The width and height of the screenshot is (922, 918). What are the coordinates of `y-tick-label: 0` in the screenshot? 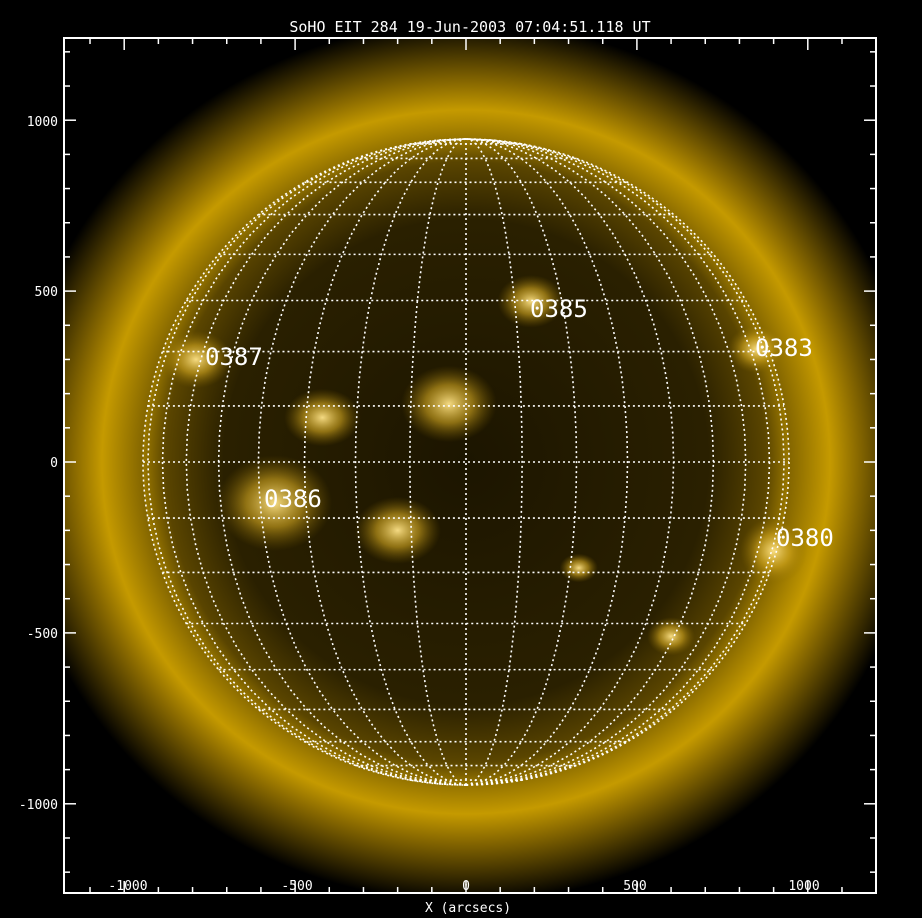 It's located at (54, 463).